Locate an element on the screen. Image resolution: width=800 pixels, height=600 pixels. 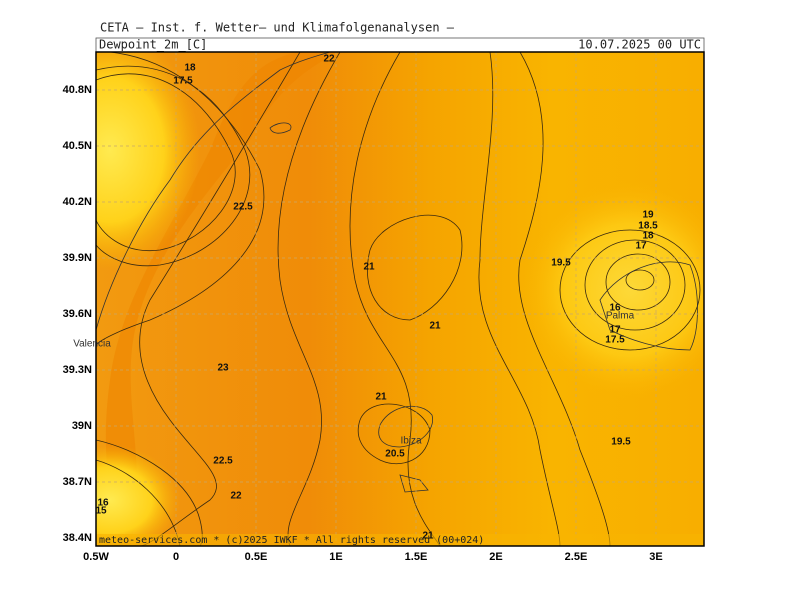
lon-tick-label: 2E is located at coordinates (495, 557).